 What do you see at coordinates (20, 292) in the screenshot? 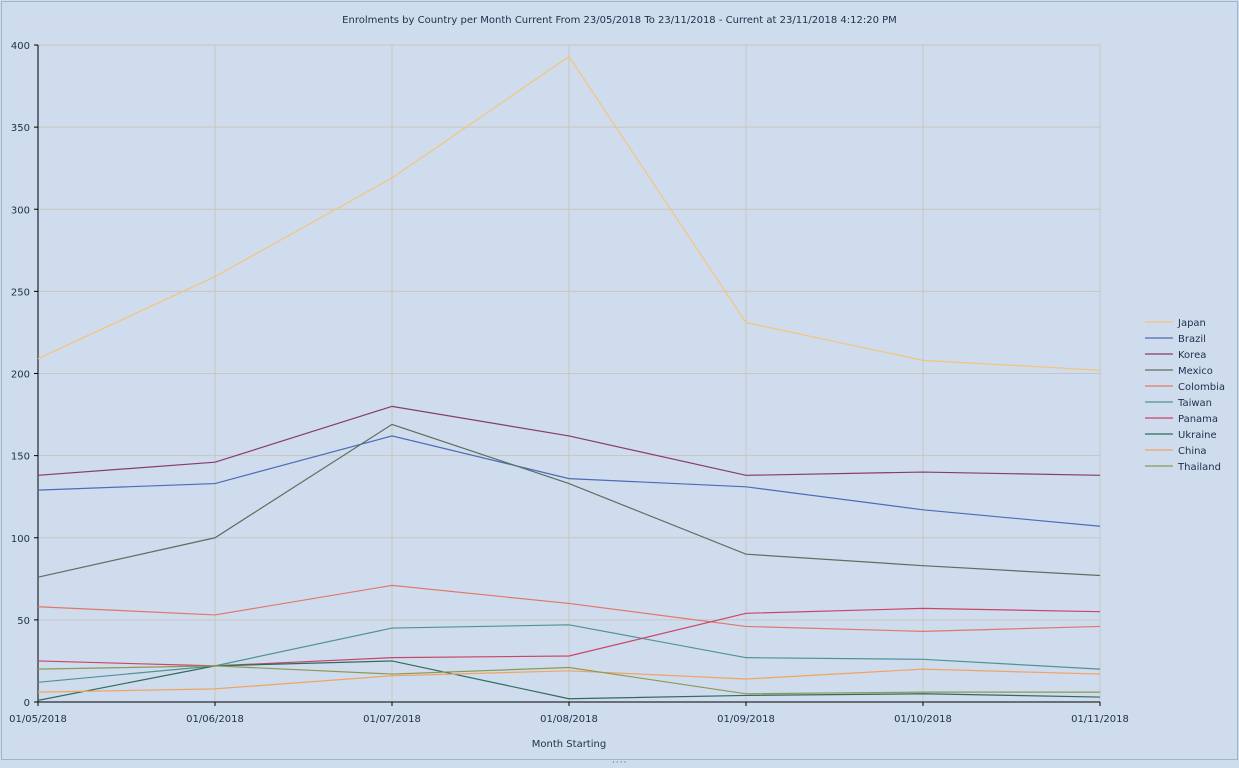
I see `y-tick-label: 250` at bounding box center [20, 292].